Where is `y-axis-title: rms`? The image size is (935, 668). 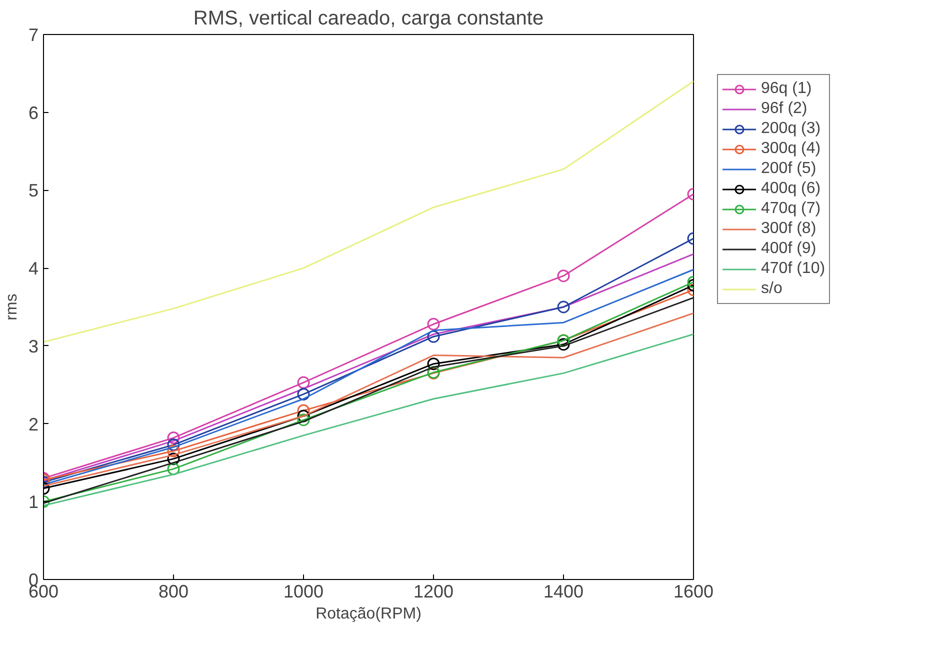 y-axis-title: rms is located at coordinates (11, 307).